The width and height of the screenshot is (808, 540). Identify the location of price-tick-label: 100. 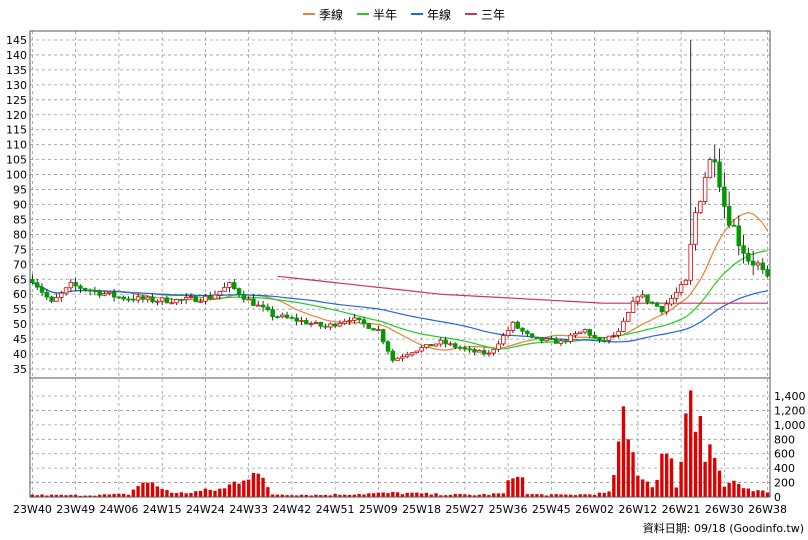
(16, 175).